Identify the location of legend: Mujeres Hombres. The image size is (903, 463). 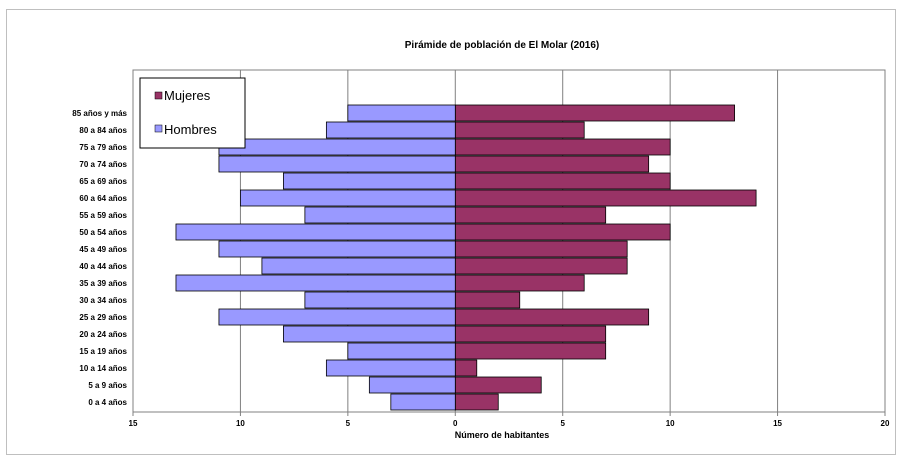
(192, 113).